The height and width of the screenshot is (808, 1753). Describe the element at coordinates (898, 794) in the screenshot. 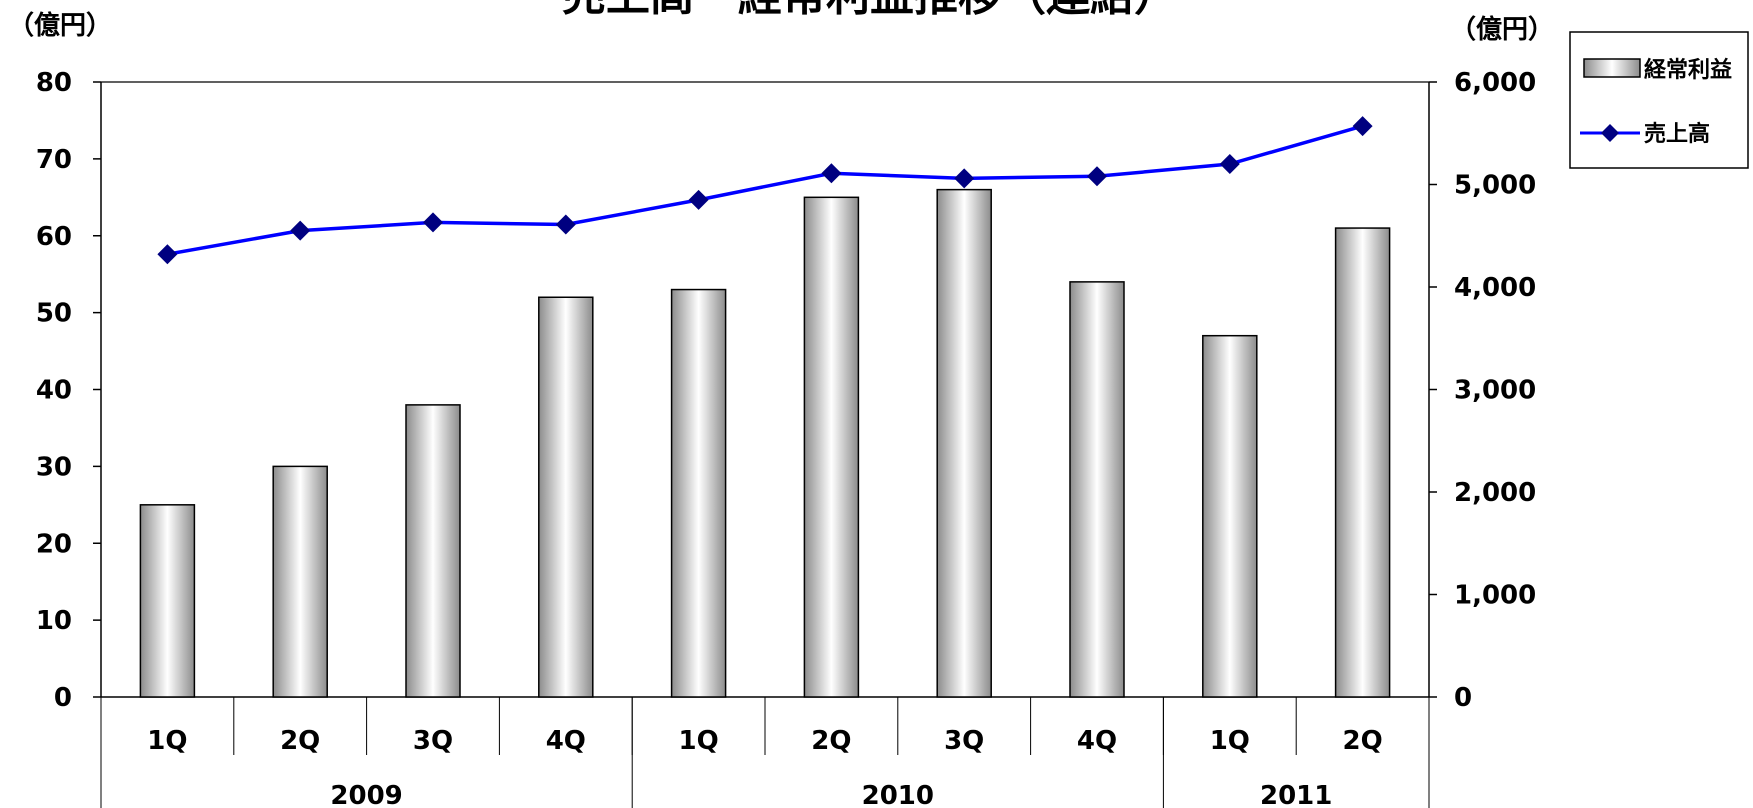

I see `year-label: 2010` at that location.